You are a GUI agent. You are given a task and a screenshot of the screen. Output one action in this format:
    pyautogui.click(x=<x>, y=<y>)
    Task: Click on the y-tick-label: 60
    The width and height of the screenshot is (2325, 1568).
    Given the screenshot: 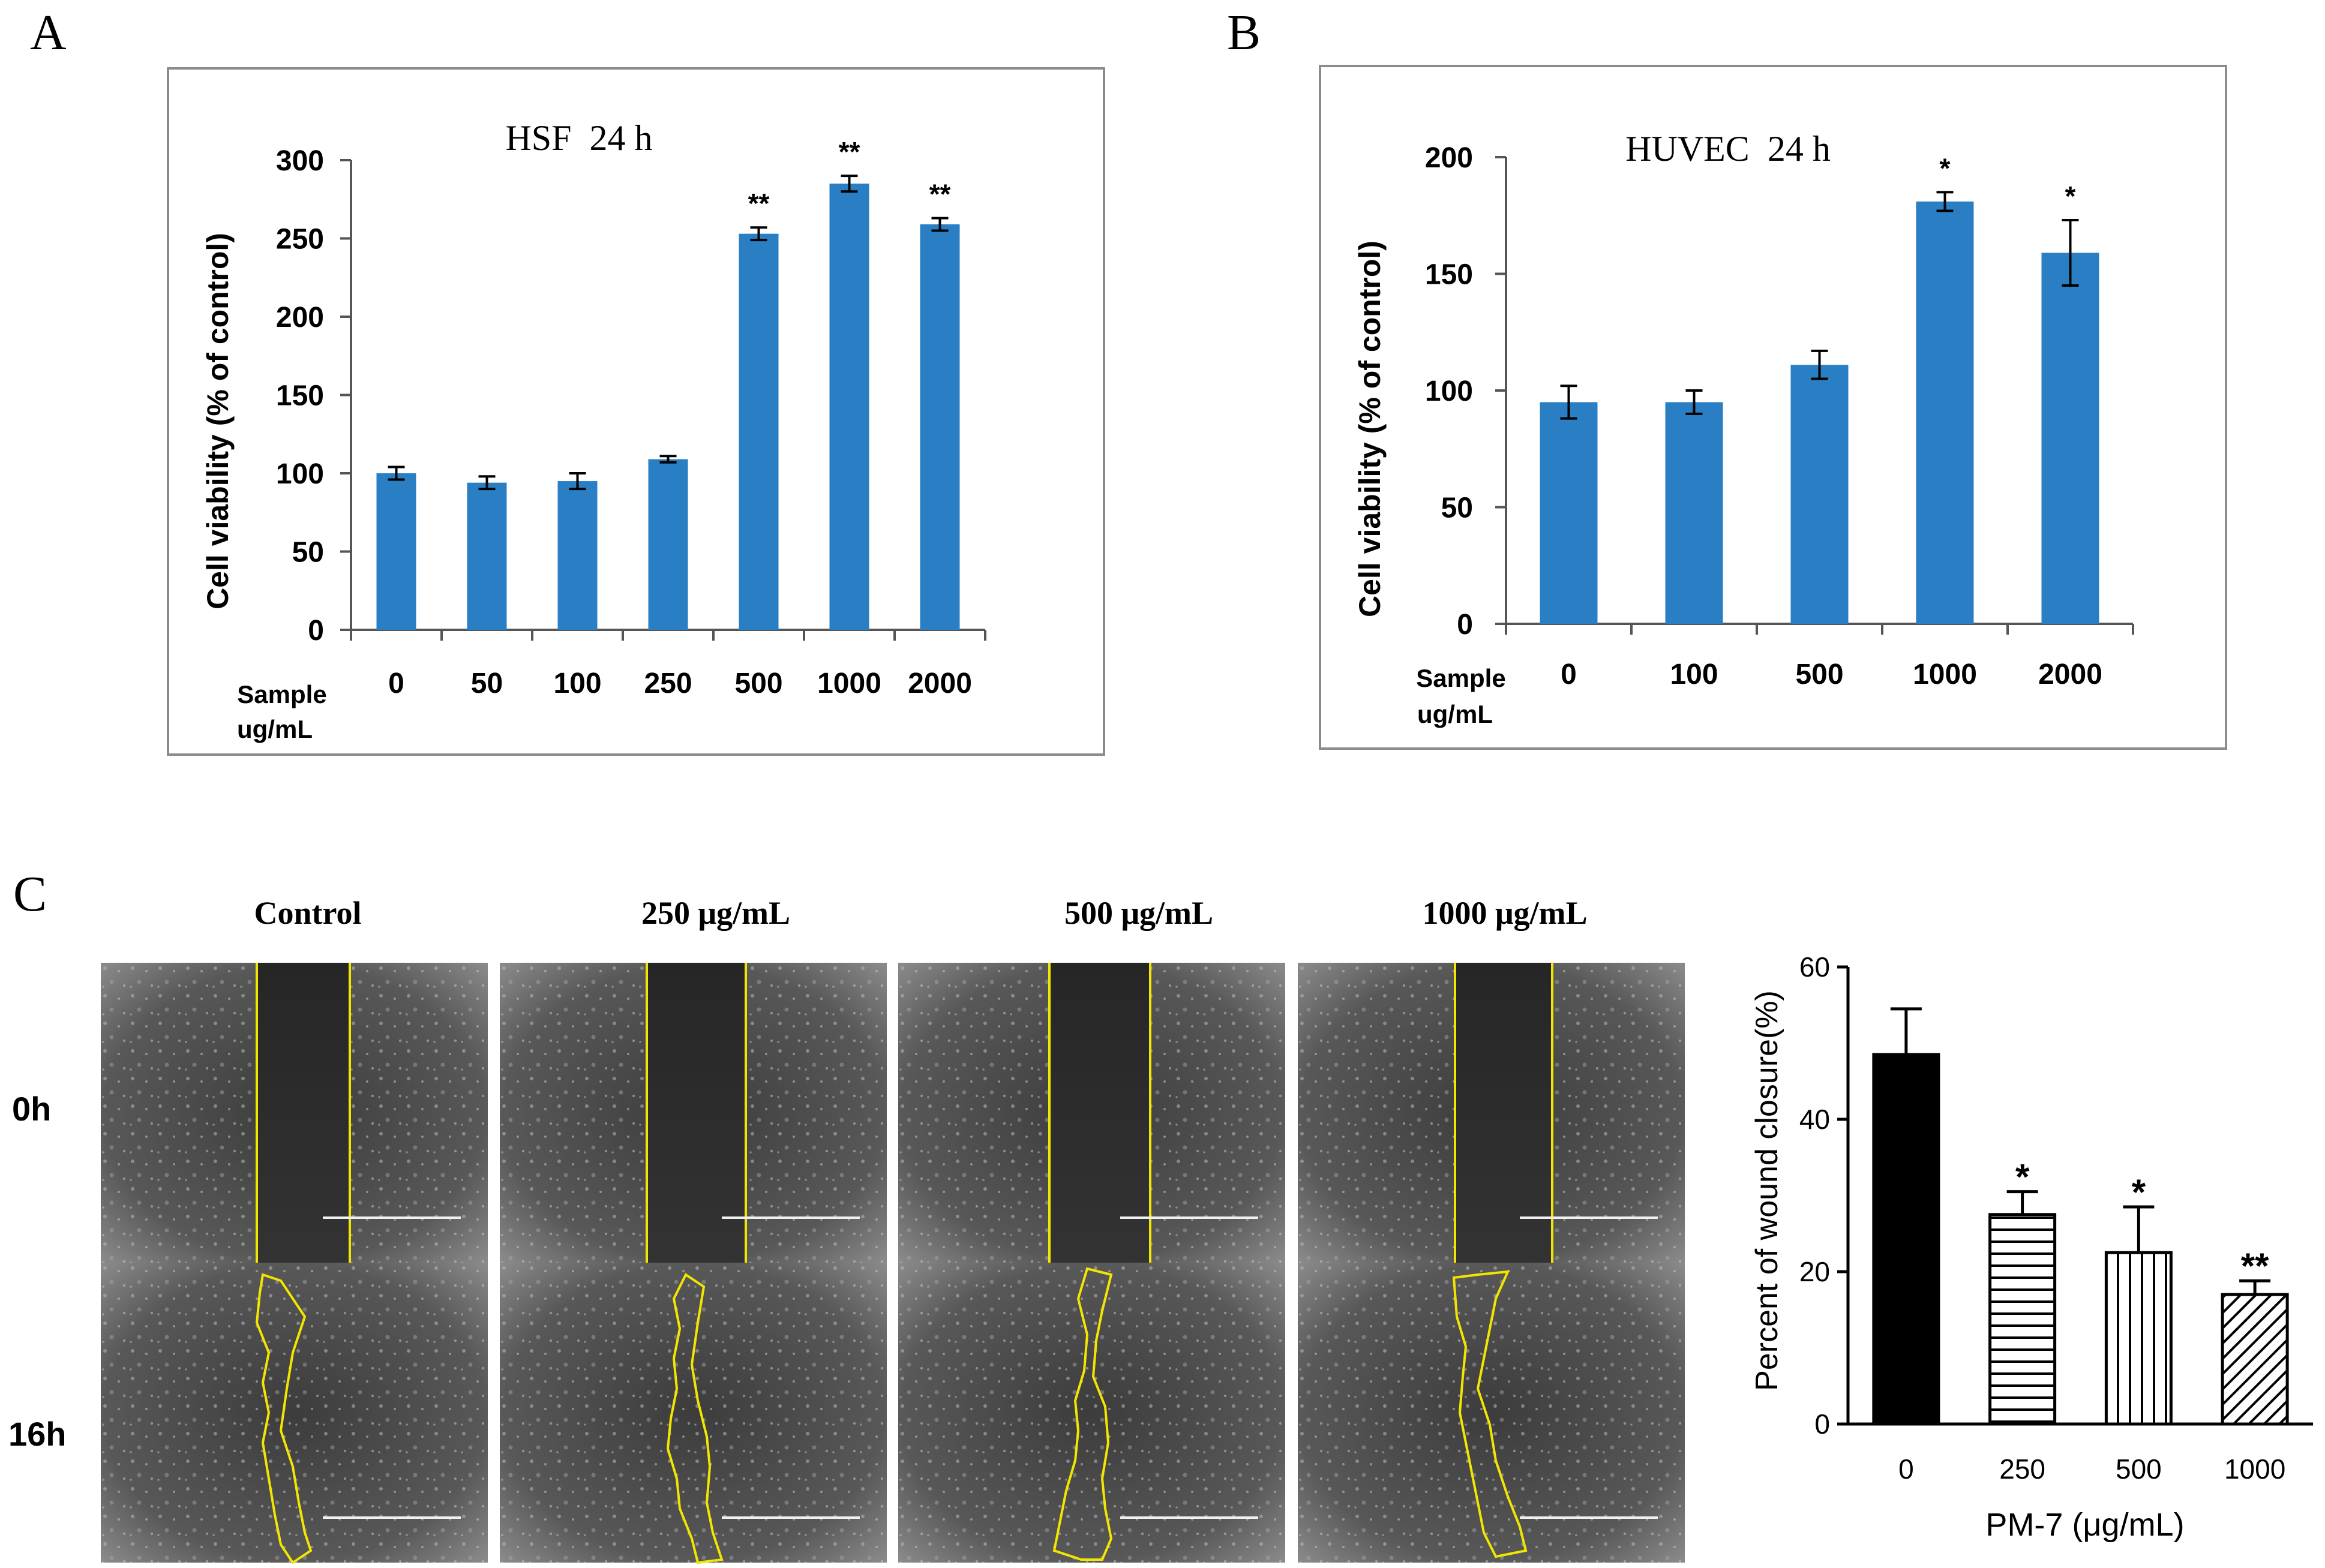 What is the action you would take?
    pyautogui.click(x=1815, y=967)
    